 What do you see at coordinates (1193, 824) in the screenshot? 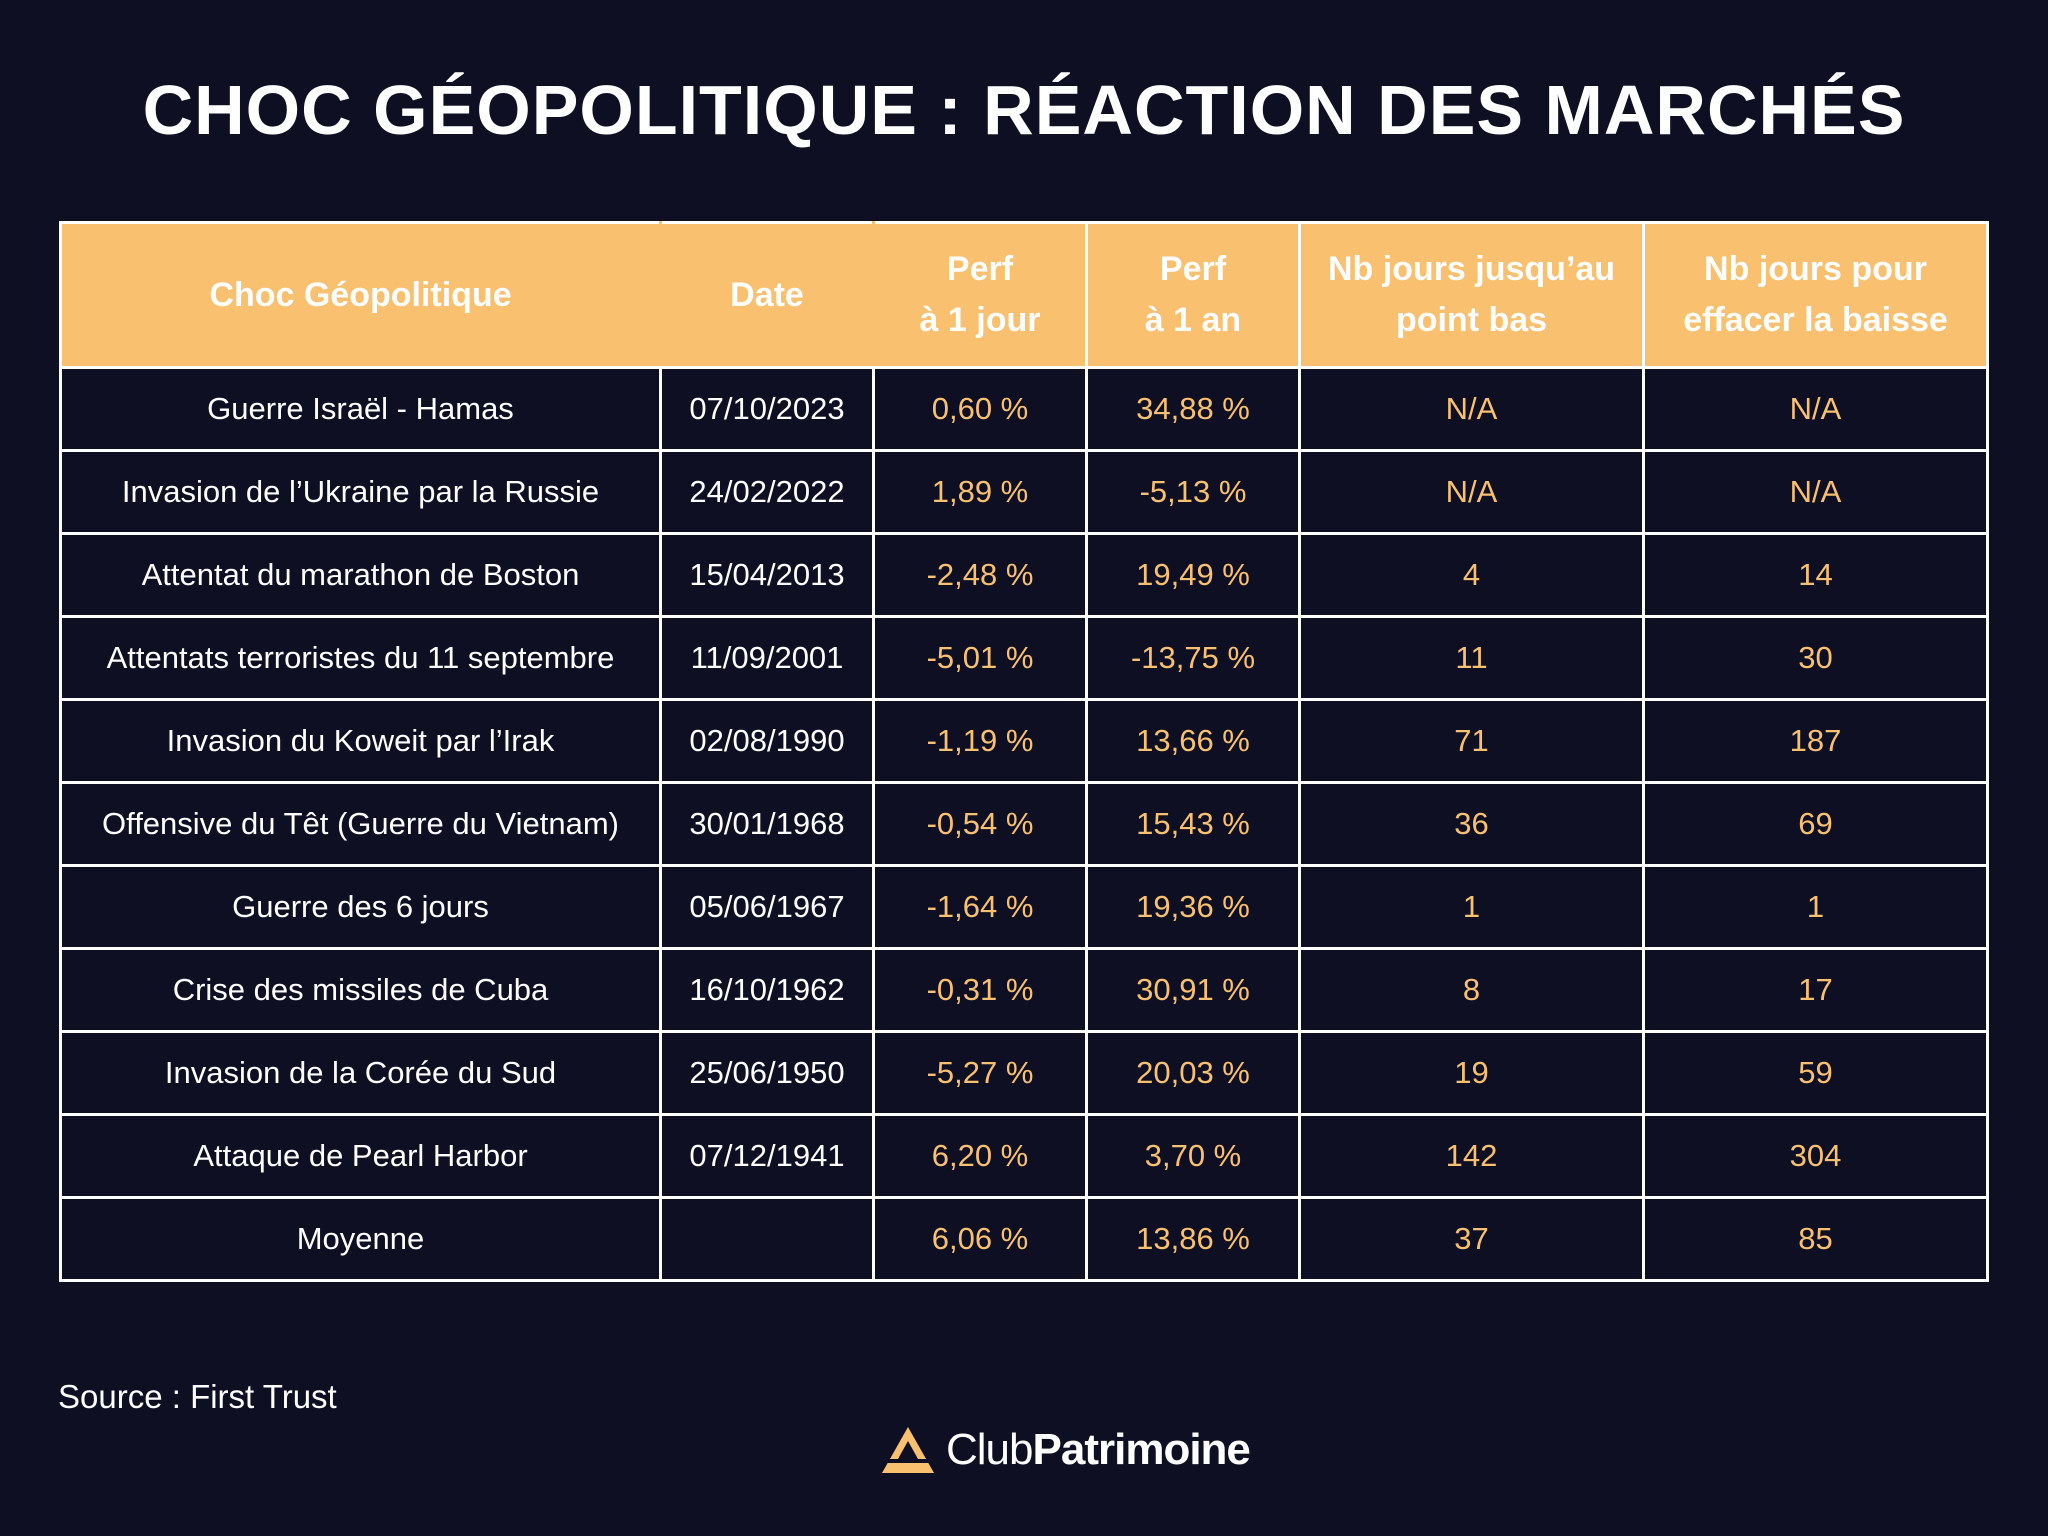
I see `cell-perf-1-year: 15,43 %` at bounding box center [1193, 824].